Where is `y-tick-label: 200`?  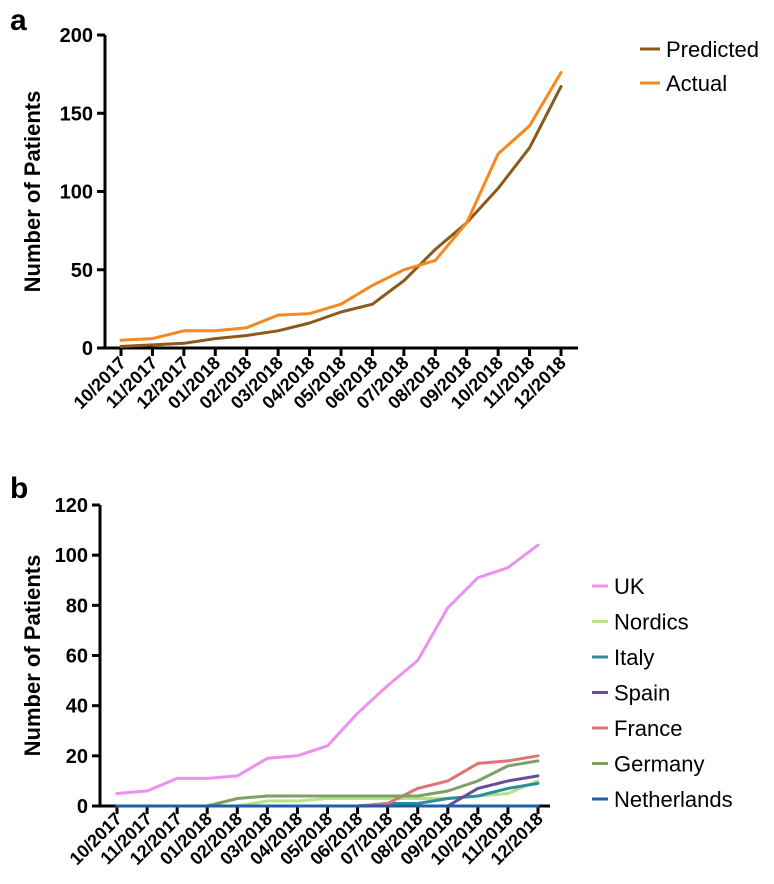
y-tick-label: 200 is located at coordinates (76, 36).